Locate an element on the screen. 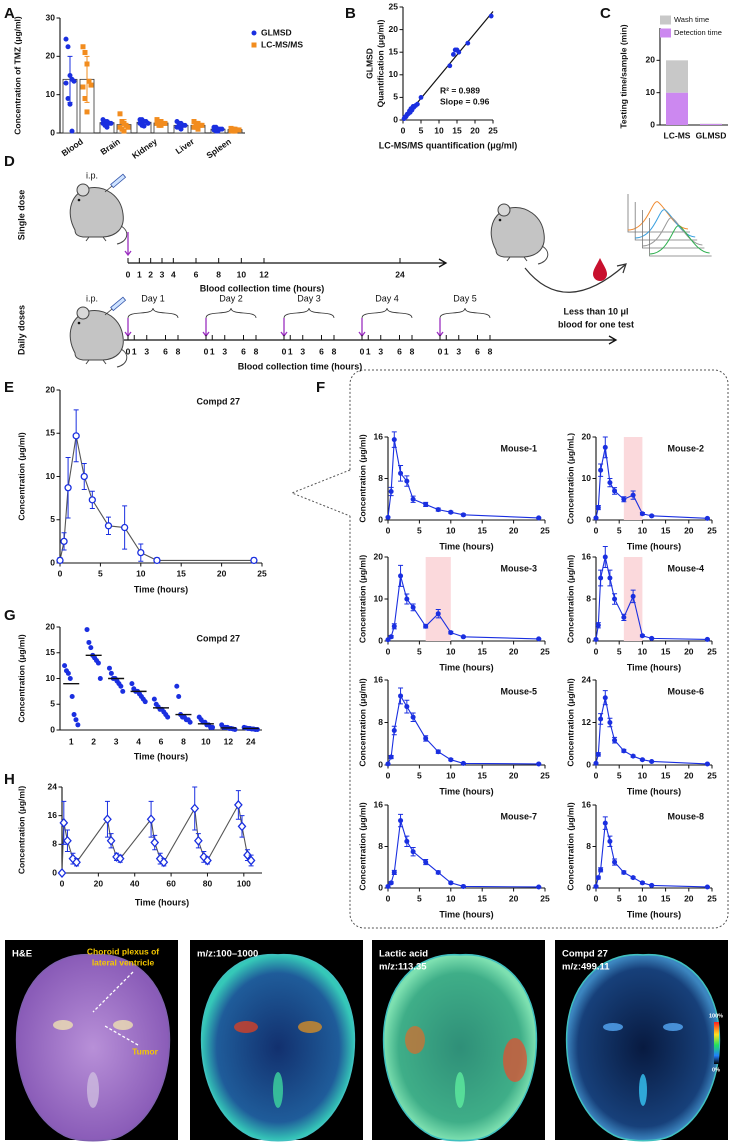 The width and height of the screenshot is (733, 1145). annotation: R² = 0.989 is located at coordinates (460, 90).